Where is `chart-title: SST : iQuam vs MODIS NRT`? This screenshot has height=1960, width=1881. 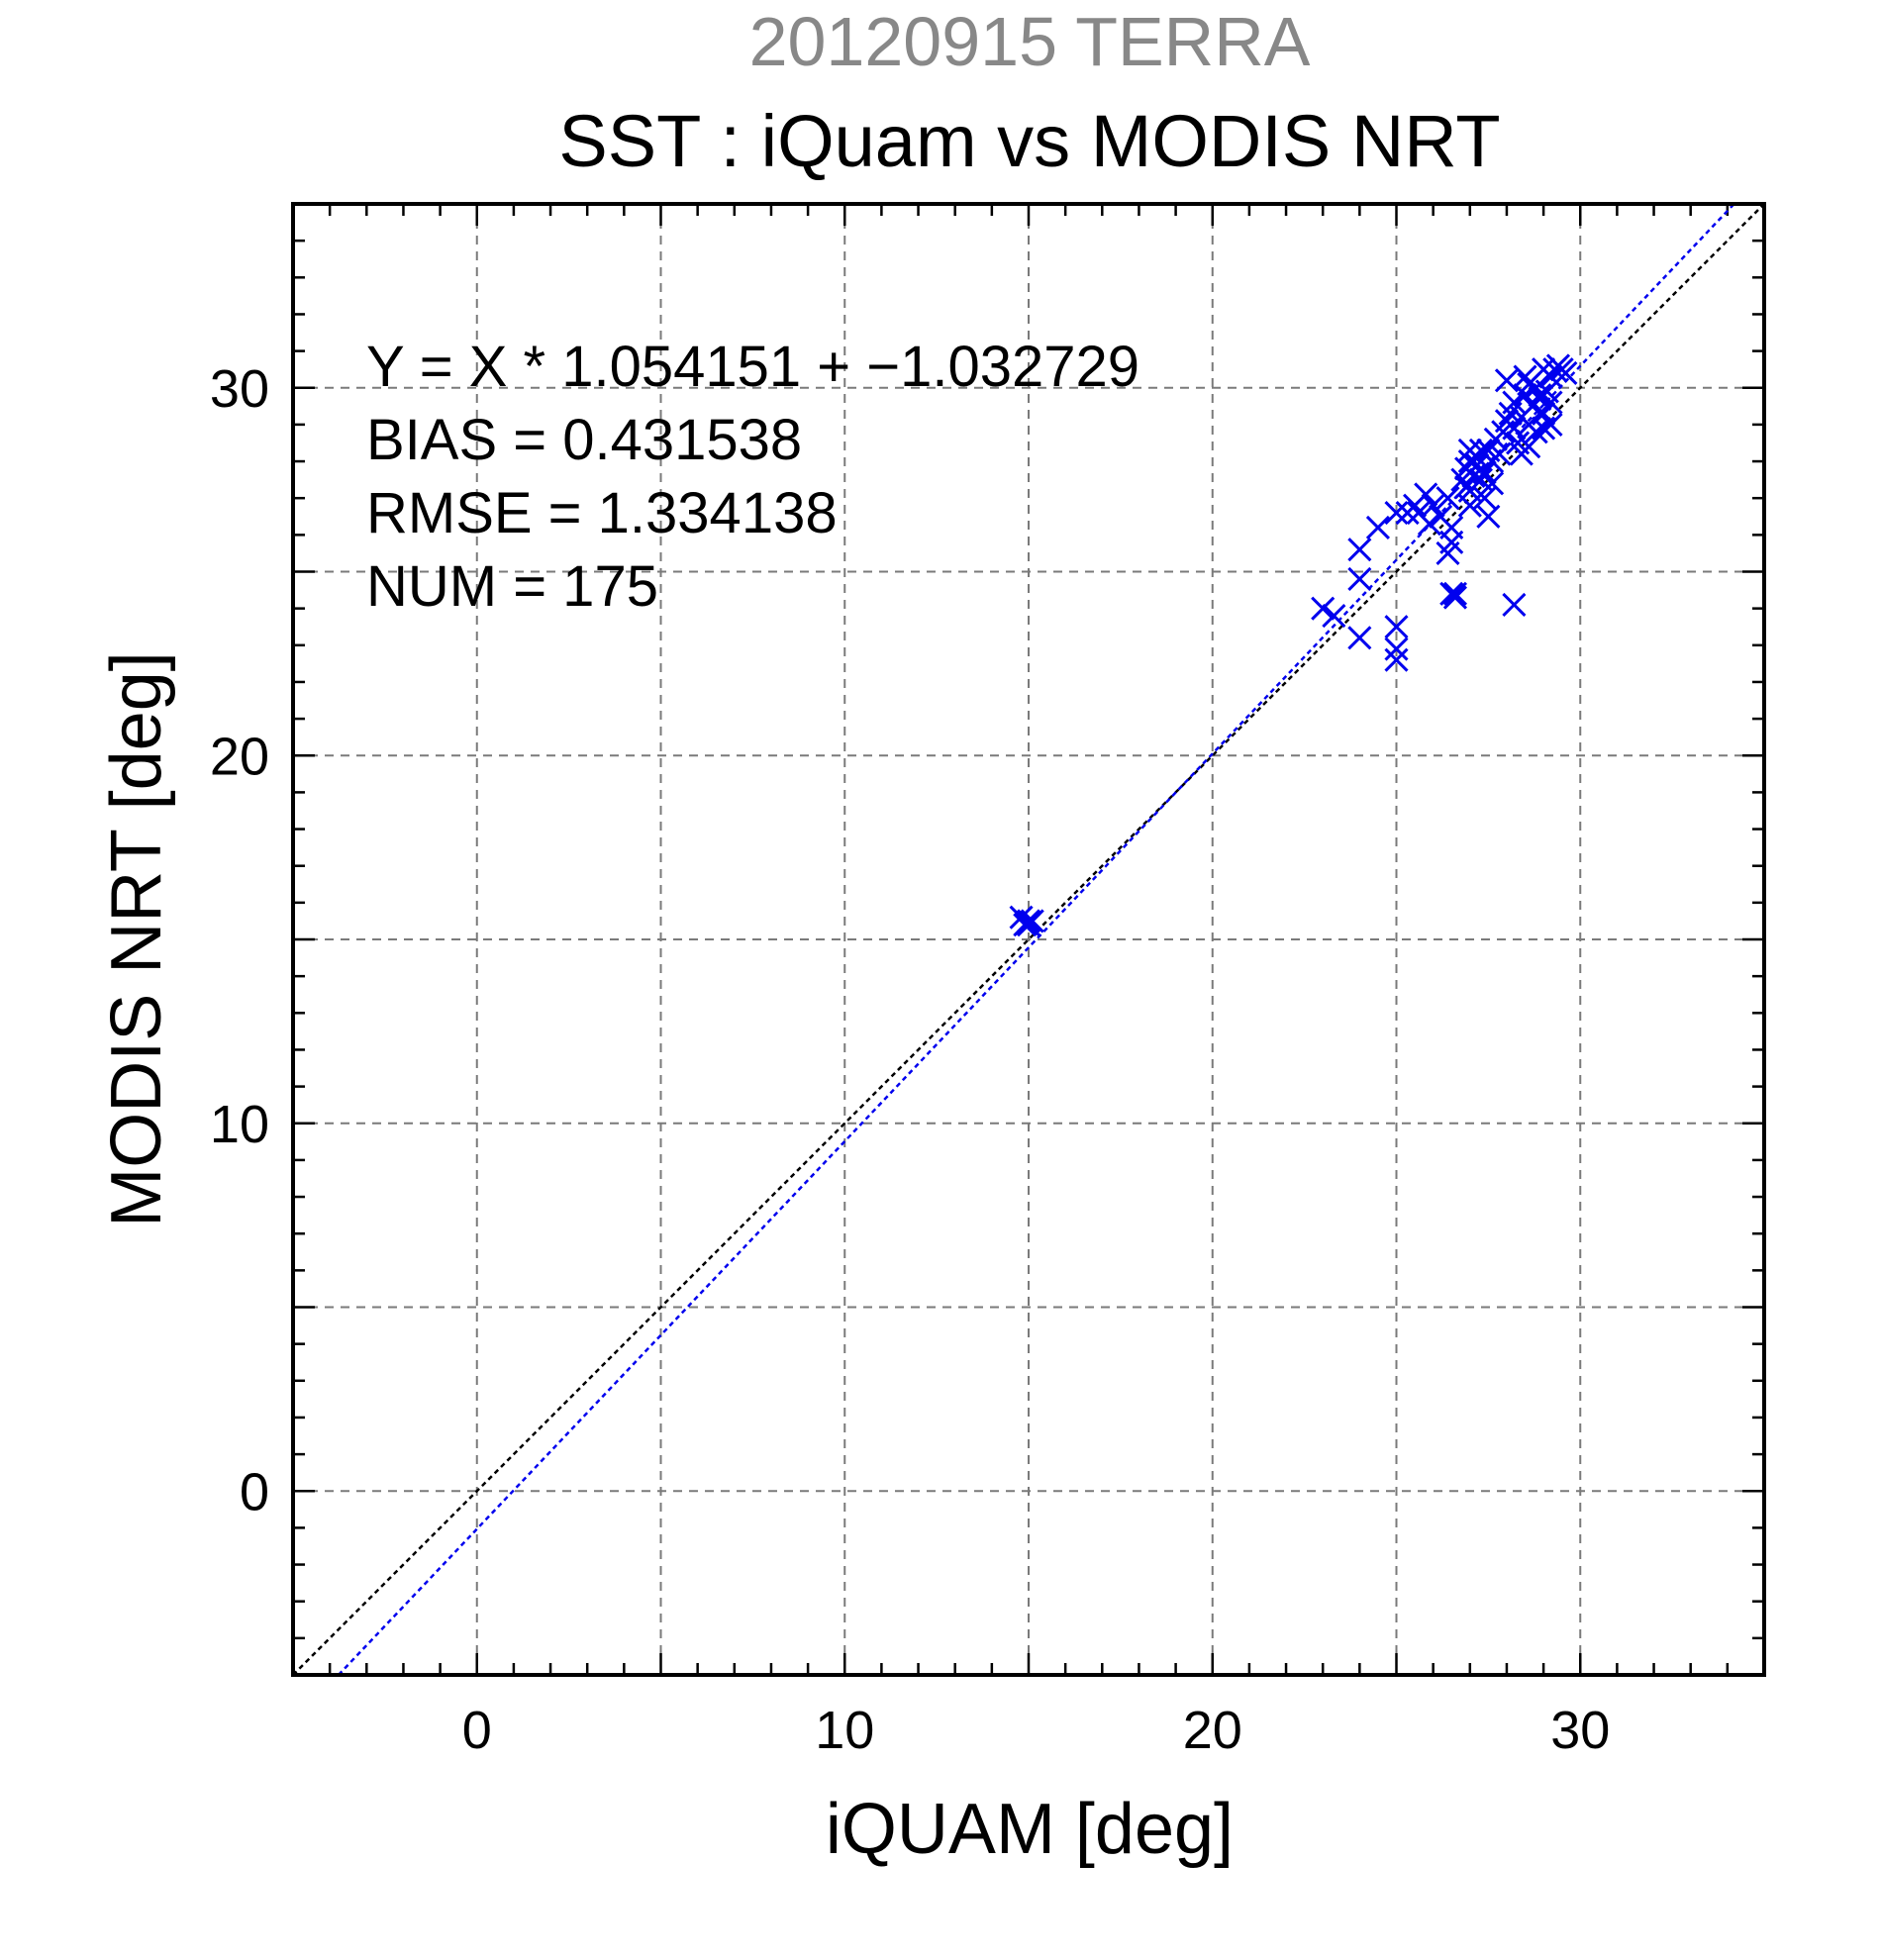 chart-title: SST : iQuam vs MODIS NRT is located at coordinates (1029, 141).